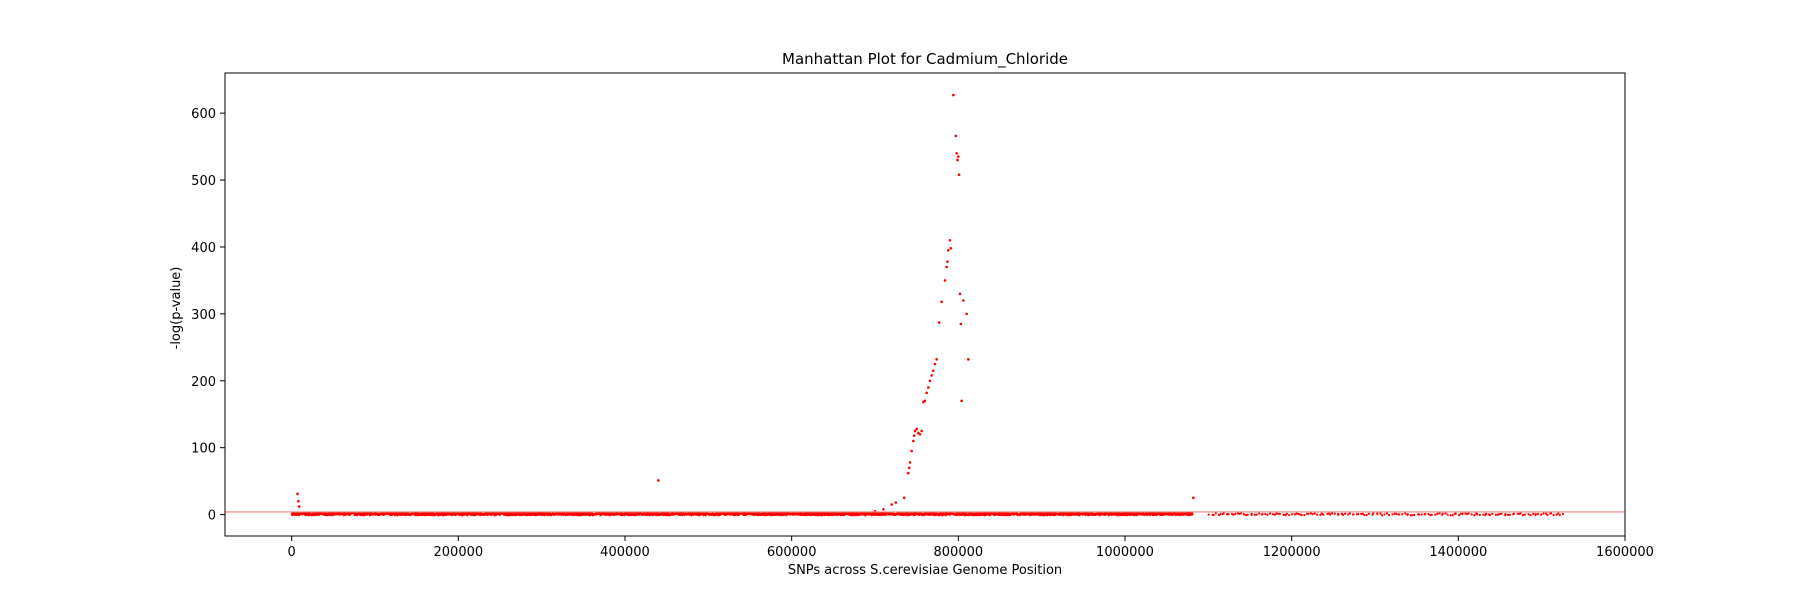 This screenshot has width=1800, height=604. I want to click on x-tick-label: 600000, so click(792, 552).